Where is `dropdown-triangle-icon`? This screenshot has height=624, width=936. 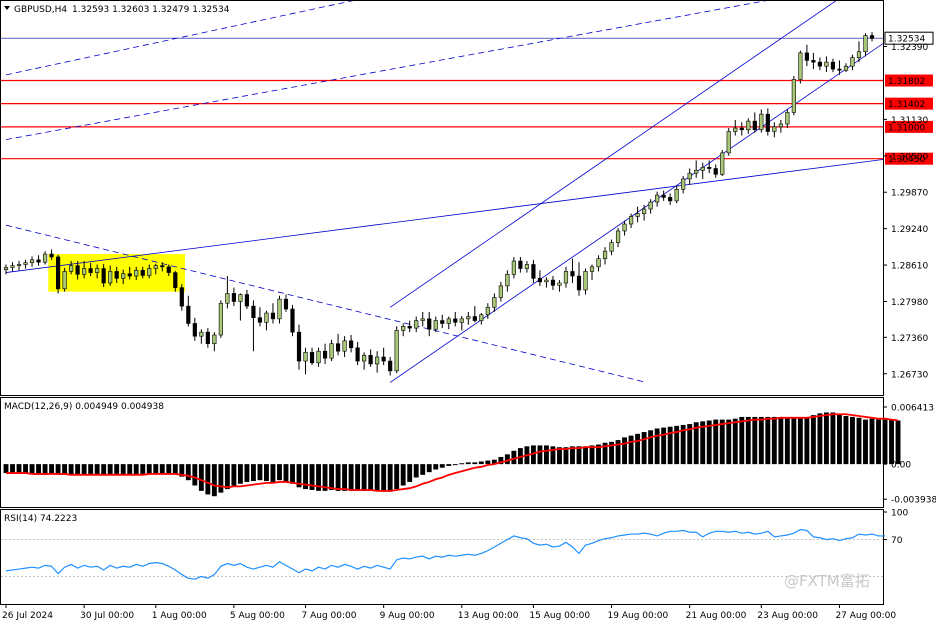 dropdown-triangle-icon is located at coordinates (7, 8).